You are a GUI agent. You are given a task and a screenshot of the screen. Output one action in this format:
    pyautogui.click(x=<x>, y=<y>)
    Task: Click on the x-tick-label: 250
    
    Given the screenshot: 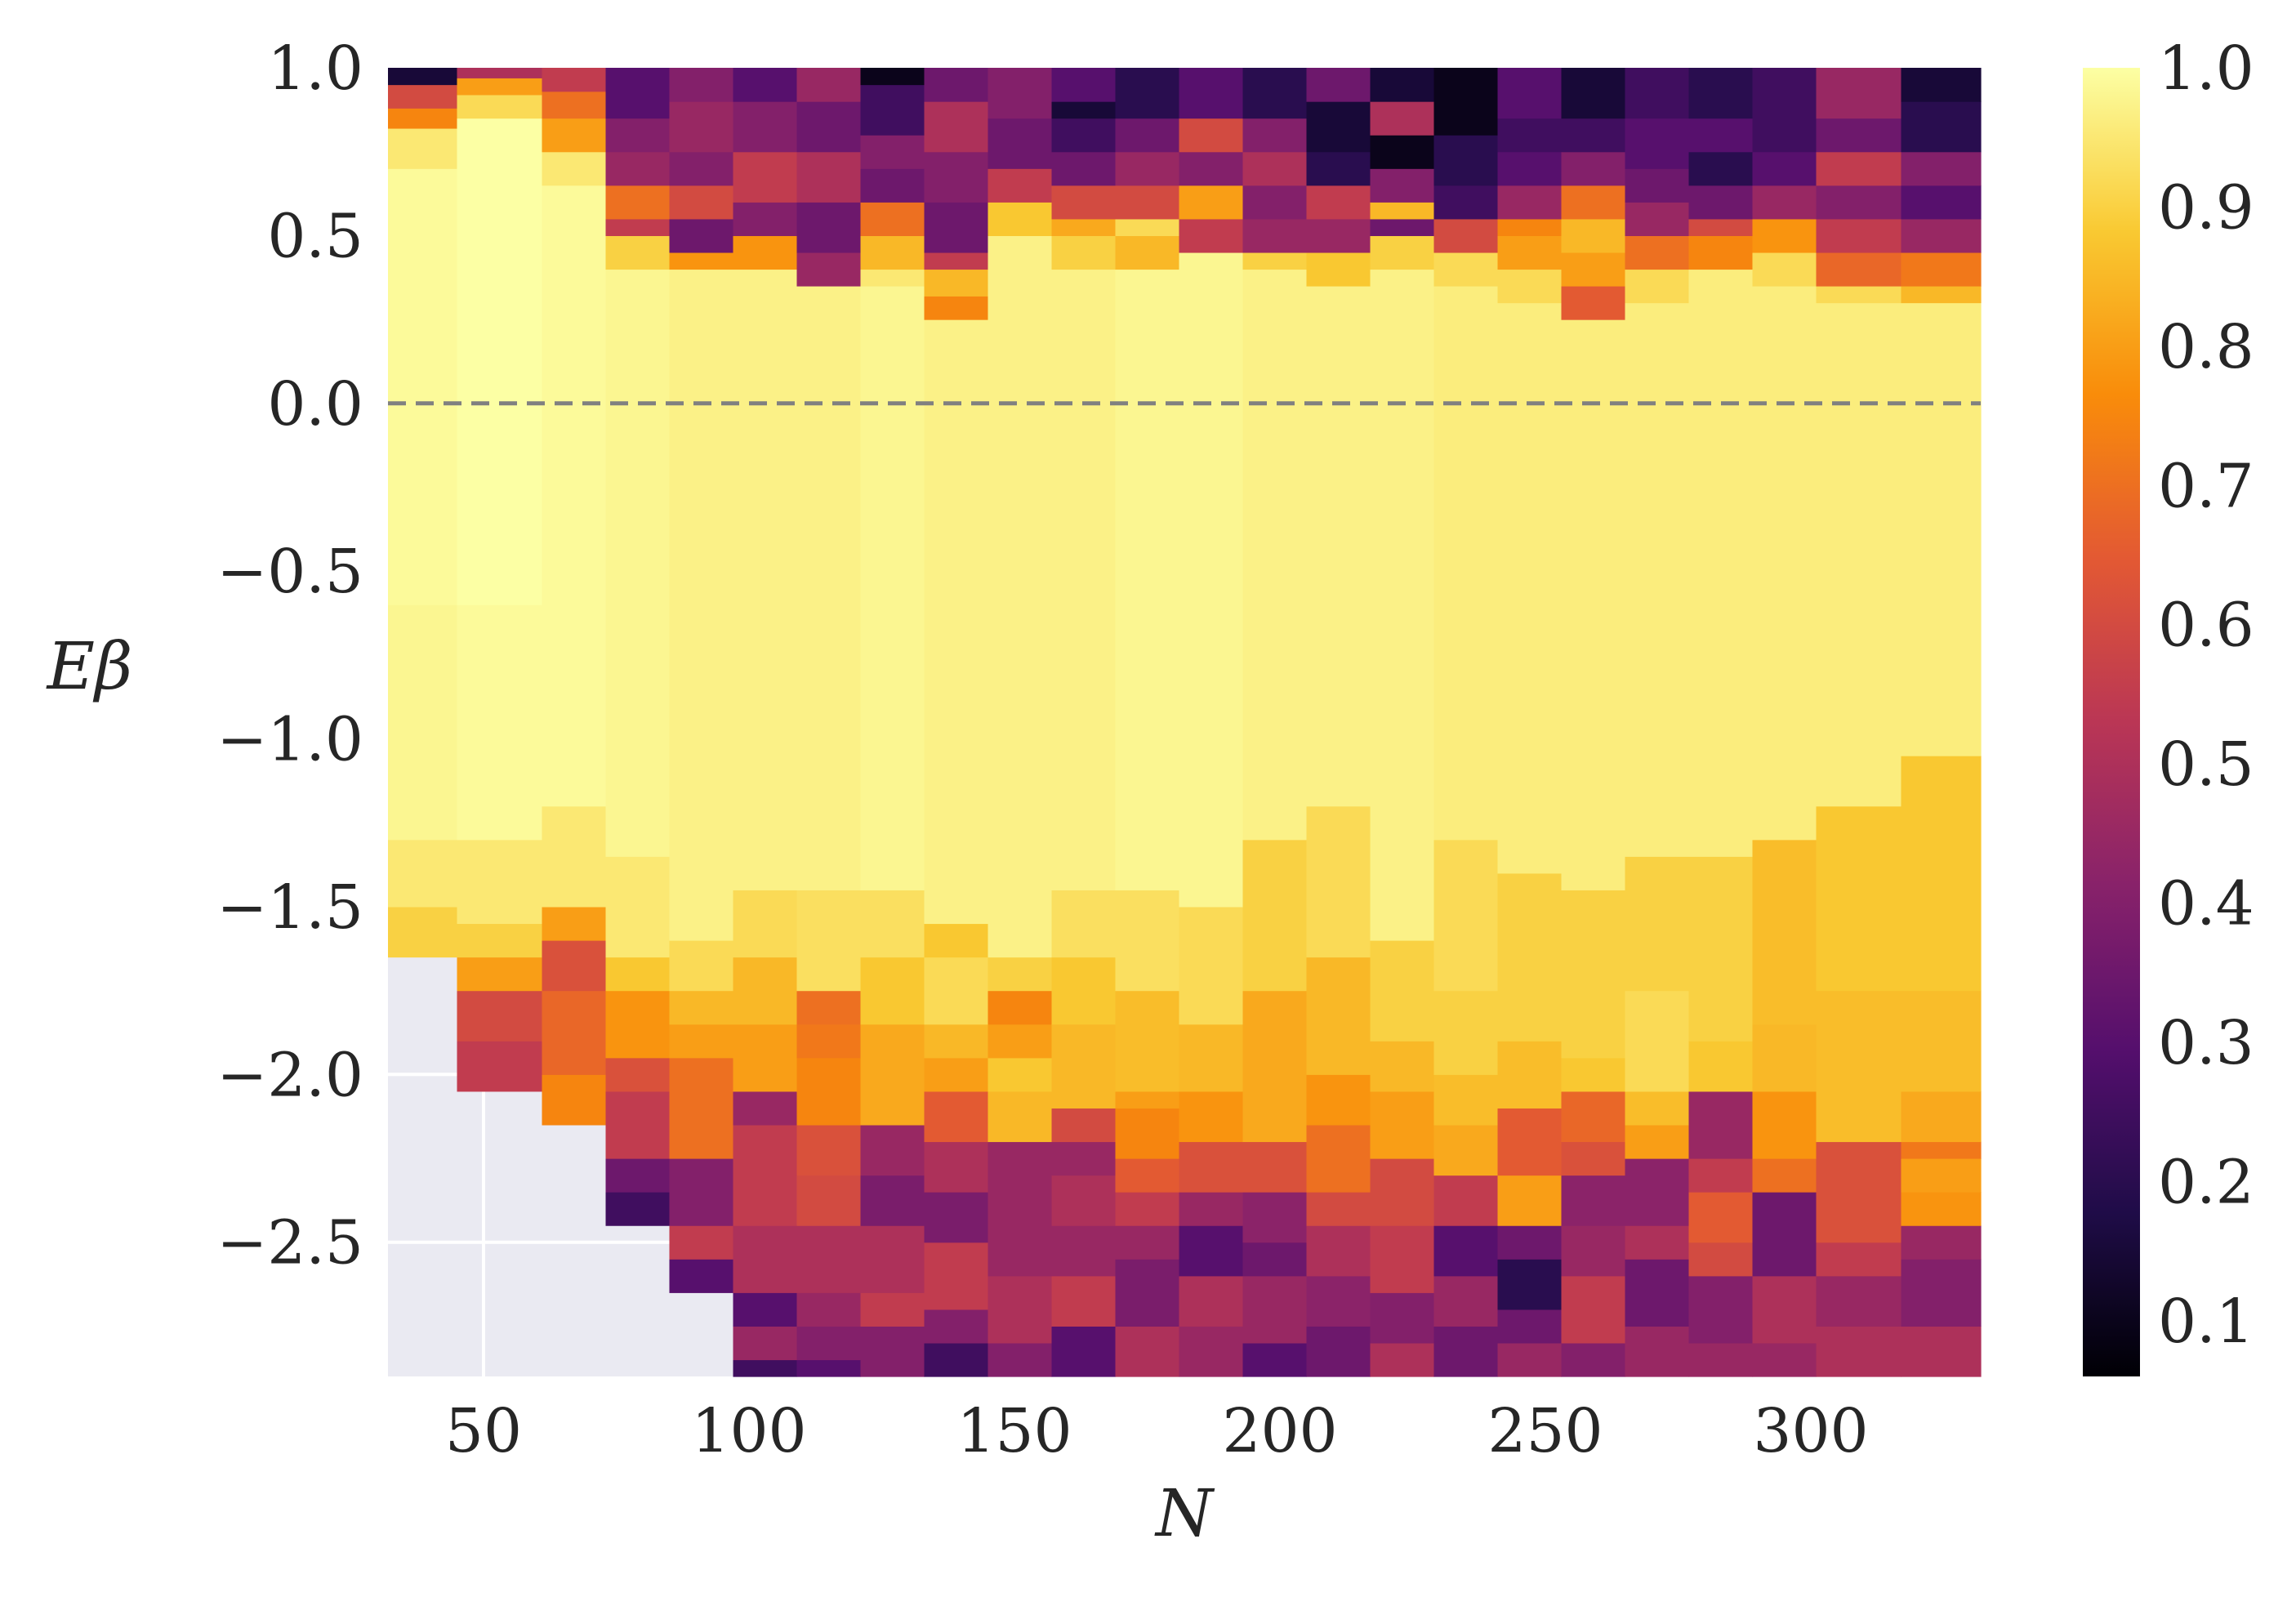 What is the action you would take?
    pyautogui.click(x=1545, y=1431)
    